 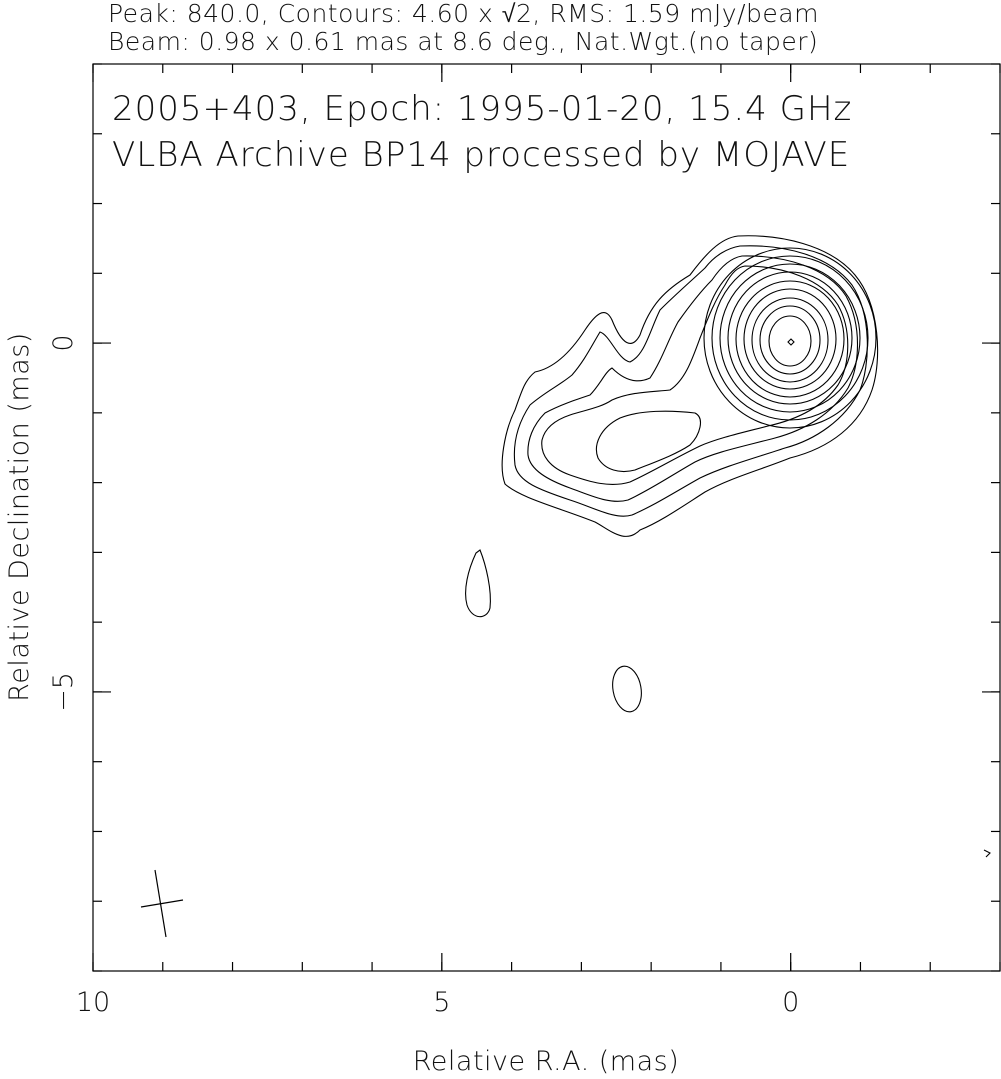 What do you see at coordinates (790, 1002) in the screenshot?
I see `x-tick-label: 0` at bounding box center [790, 1002].